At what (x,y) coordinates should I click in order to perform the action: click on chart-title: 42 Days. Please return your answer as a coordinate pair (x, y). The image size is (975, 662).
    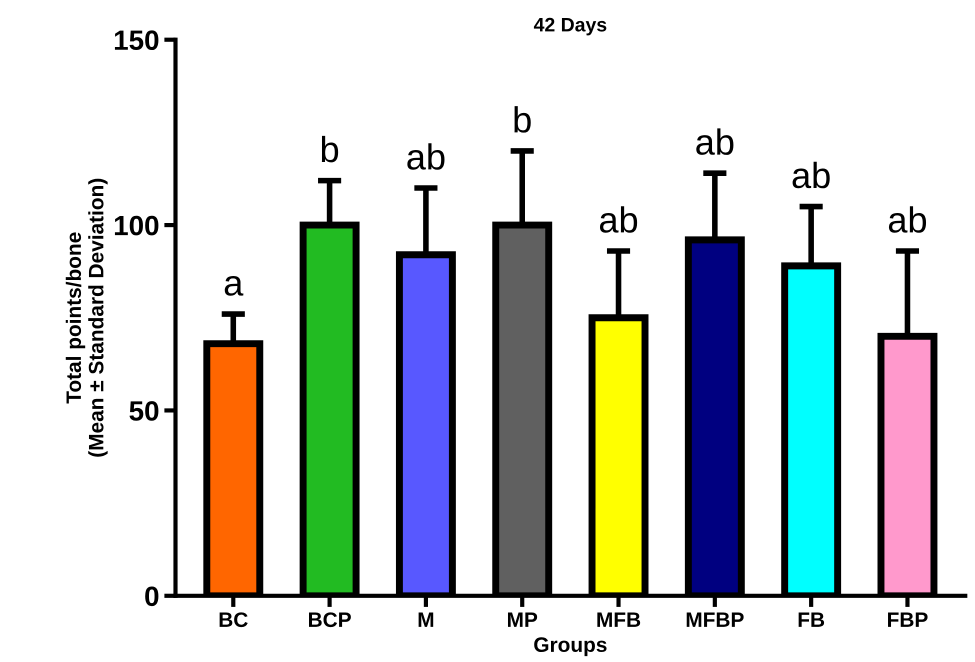
    Looking at the image, I should click on (570, 27).